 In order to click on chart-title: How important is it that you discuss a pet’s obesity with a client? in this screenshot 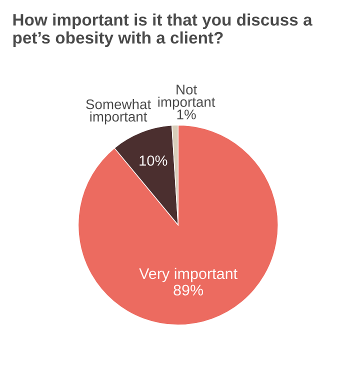, I will do `click(162, 30)`.